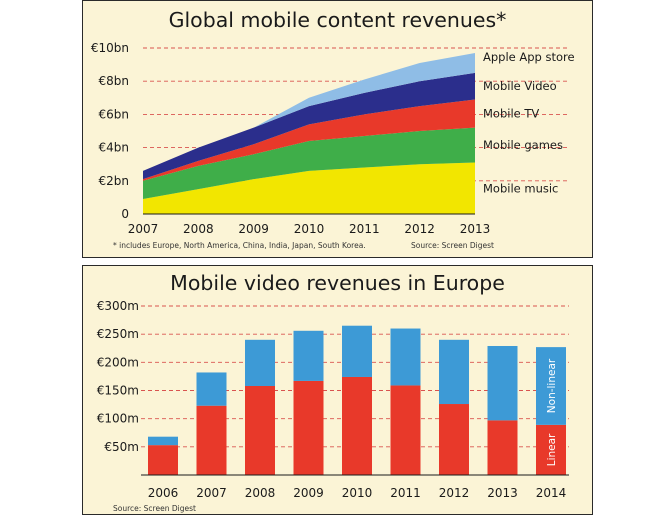 Image resolution: width=660 pixels, height=521 pixels. I want to click on y-tick-label: €100m, so click(118, 419).